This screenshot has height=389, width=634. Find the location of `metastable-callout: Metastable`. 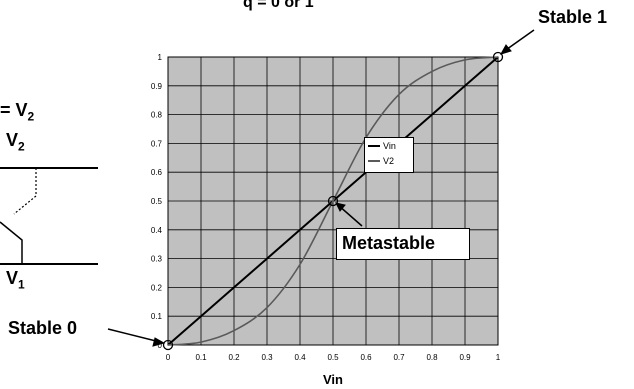

metastable-callout: Metastable is located at coordinates (403, 244).